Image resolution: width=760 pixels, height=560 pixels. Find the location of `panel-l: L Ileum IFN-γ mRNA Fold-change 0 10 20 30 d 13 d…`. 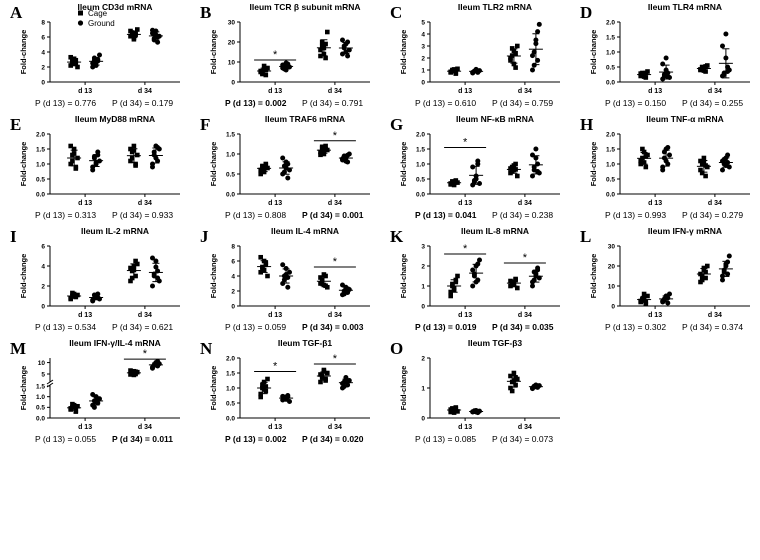

panel-l: L Ileum IFN-γ mRNA Fold-change 0 10 20 30 d 13 d… is located at coordinates (665, 279).